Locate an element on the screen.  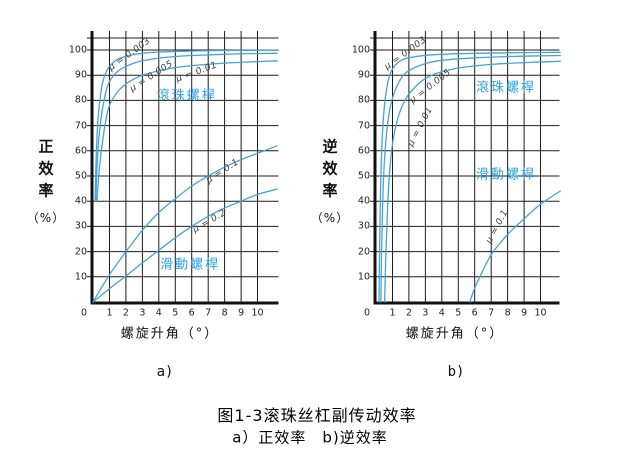
y-axis-title-char: 逆 is located at coordinates (330, 146).